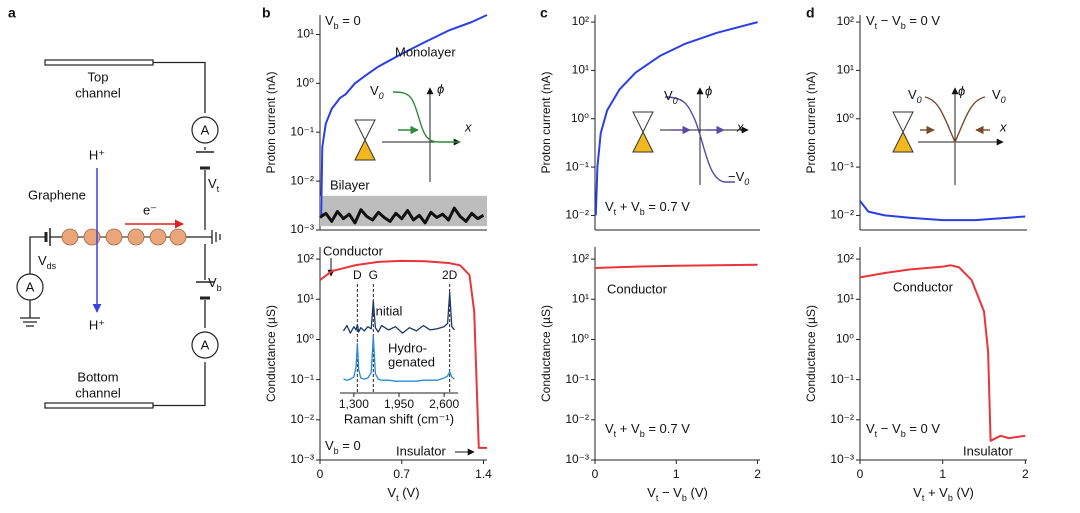 This screenshot has width=1080, height=513. What do you see at coordinates (942, 474) in the screenshot?
I see `x-tick-label: 1` at bounding box center [942, 474].